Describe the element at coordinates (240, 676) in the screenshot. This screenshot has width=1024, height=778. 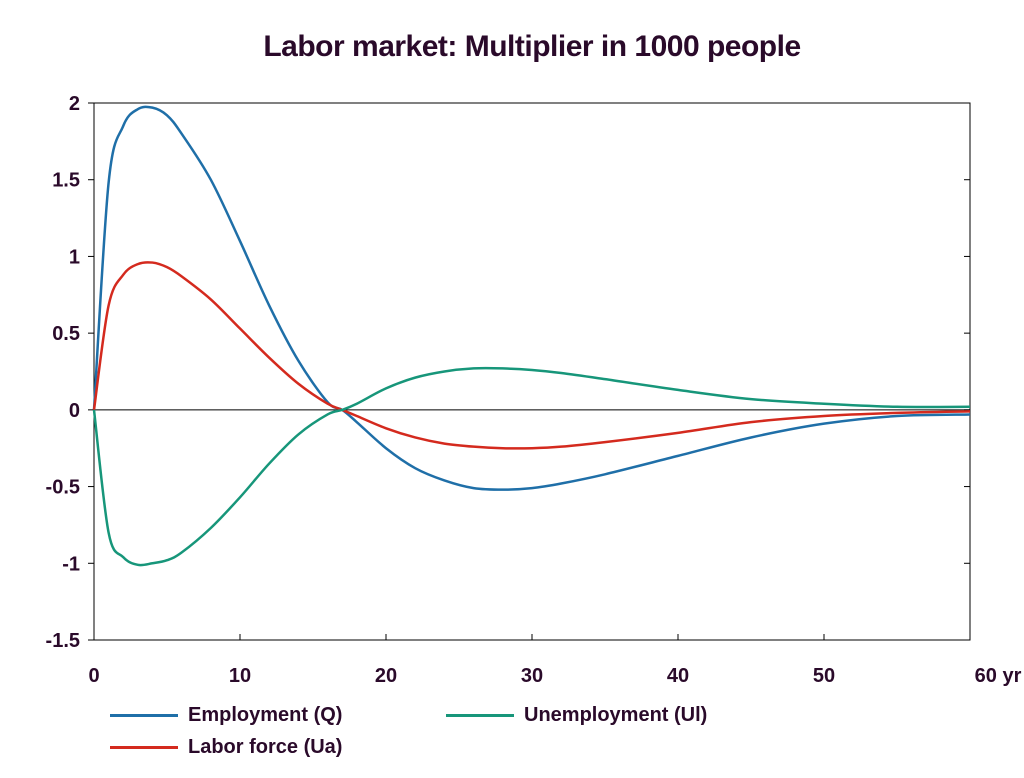
I see `x-tick-label-1: 10` at that location.